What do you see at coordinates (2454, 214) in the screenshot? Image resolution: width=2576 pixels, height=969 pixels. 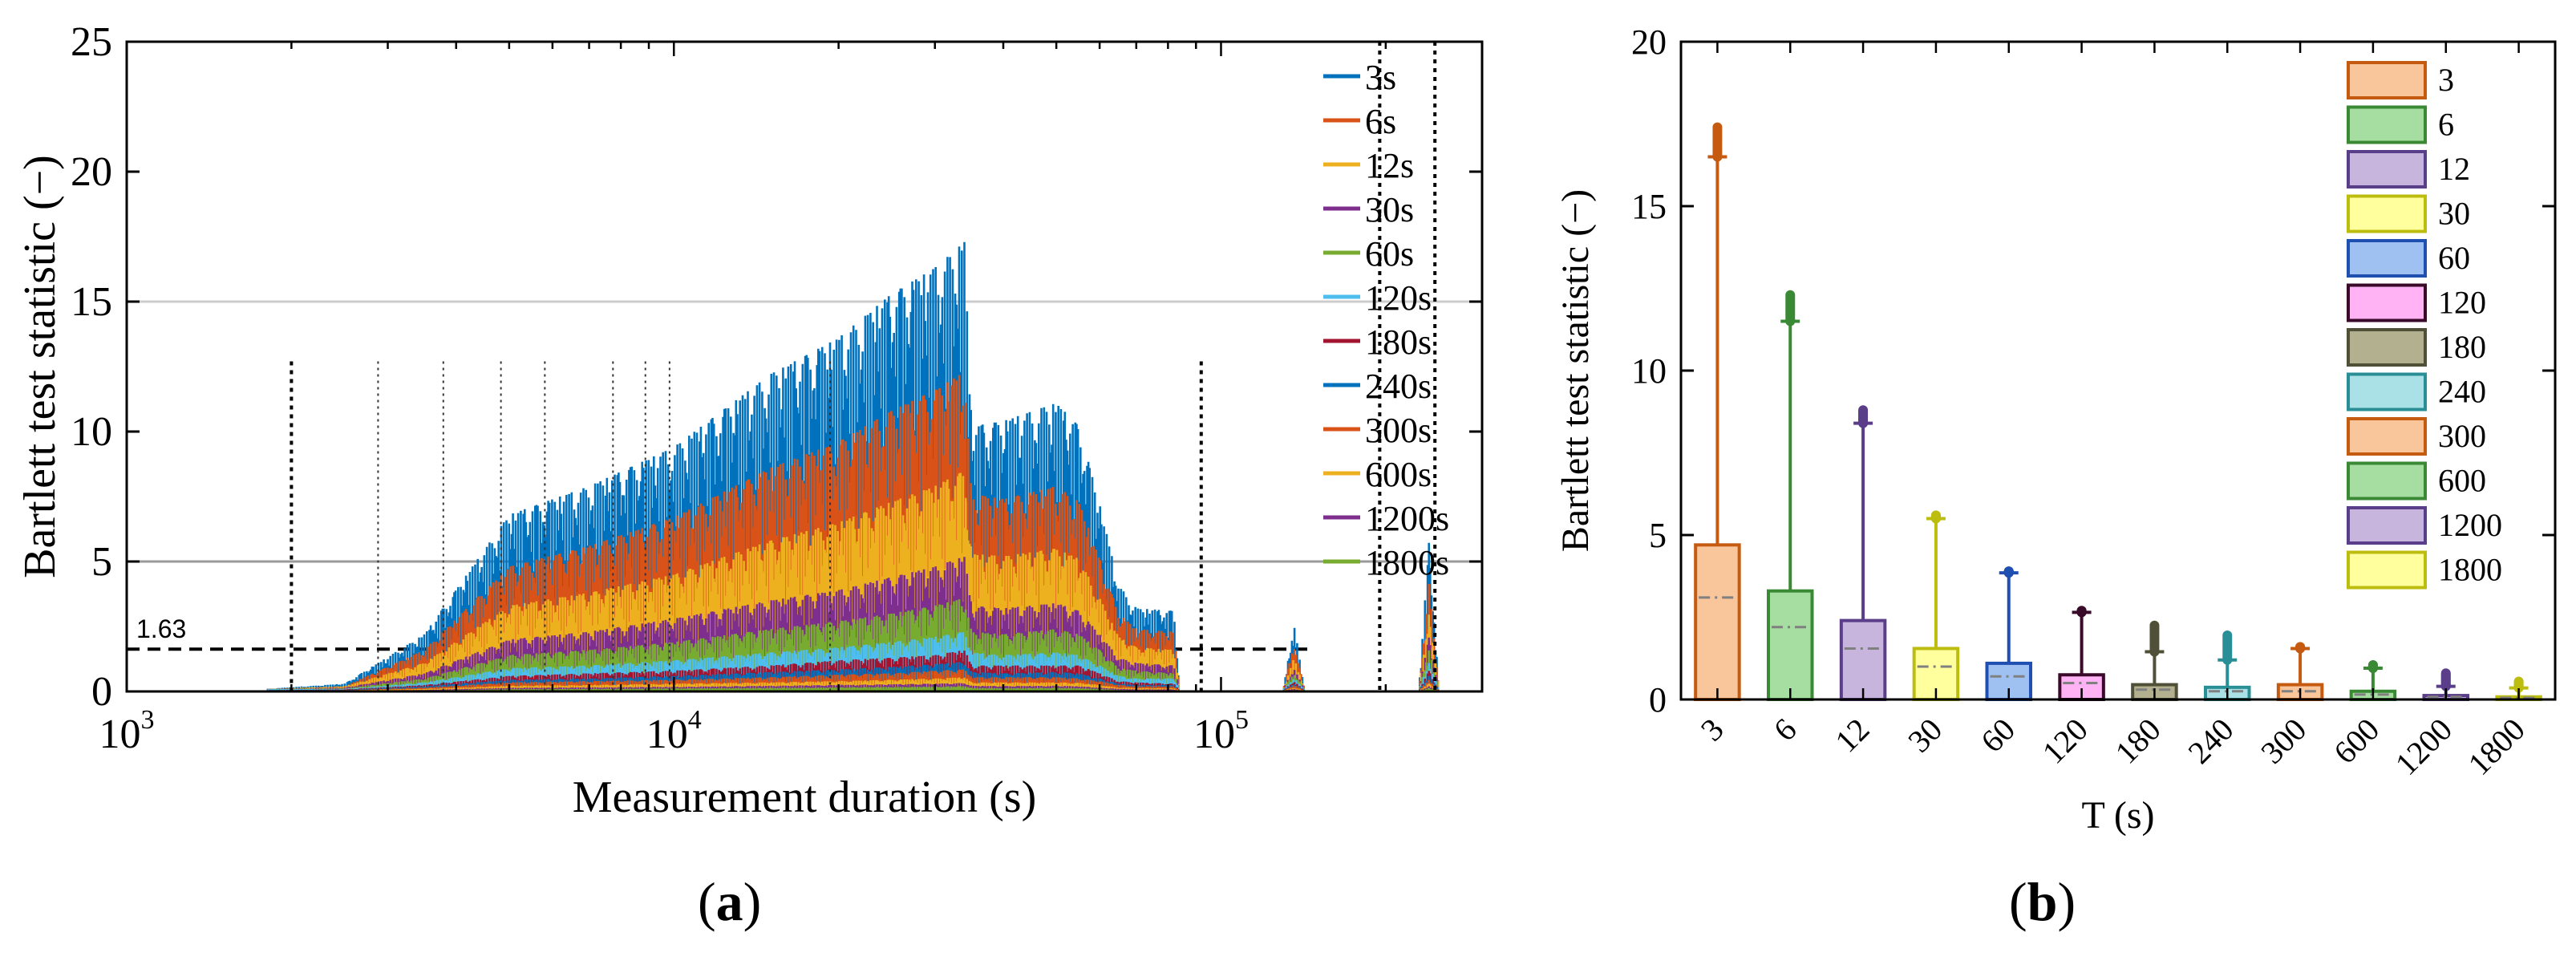 I see `legend-label-30: 30` at bounding box center [2454, 214].